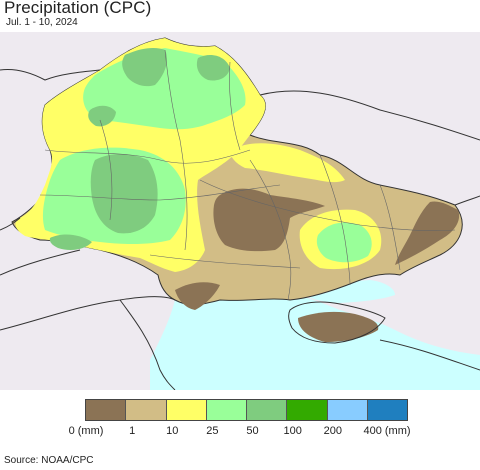 Image resolution: width=480 pixels, height=470 pixels. I want to click on precip-50-100-north, so click(144, 67).